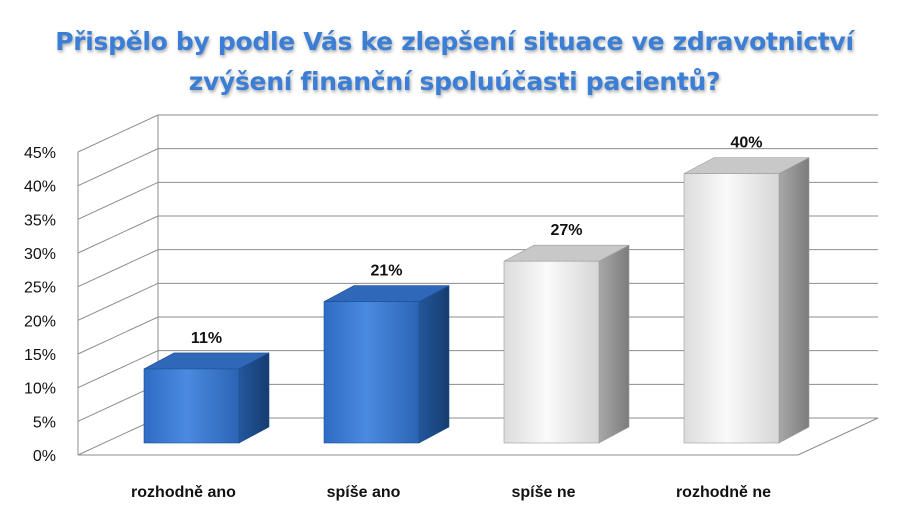 The width and height of the screenshot is (909, 520). I want to click on data-label: 27%, so click(566, 230).